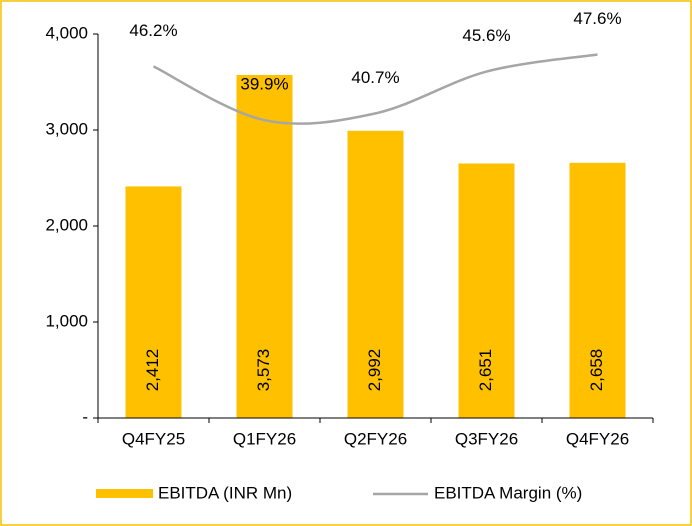 The height and width of the screenshot is (526, 692). I want to click on y-tick-label: 1,000, so click(66, 320).